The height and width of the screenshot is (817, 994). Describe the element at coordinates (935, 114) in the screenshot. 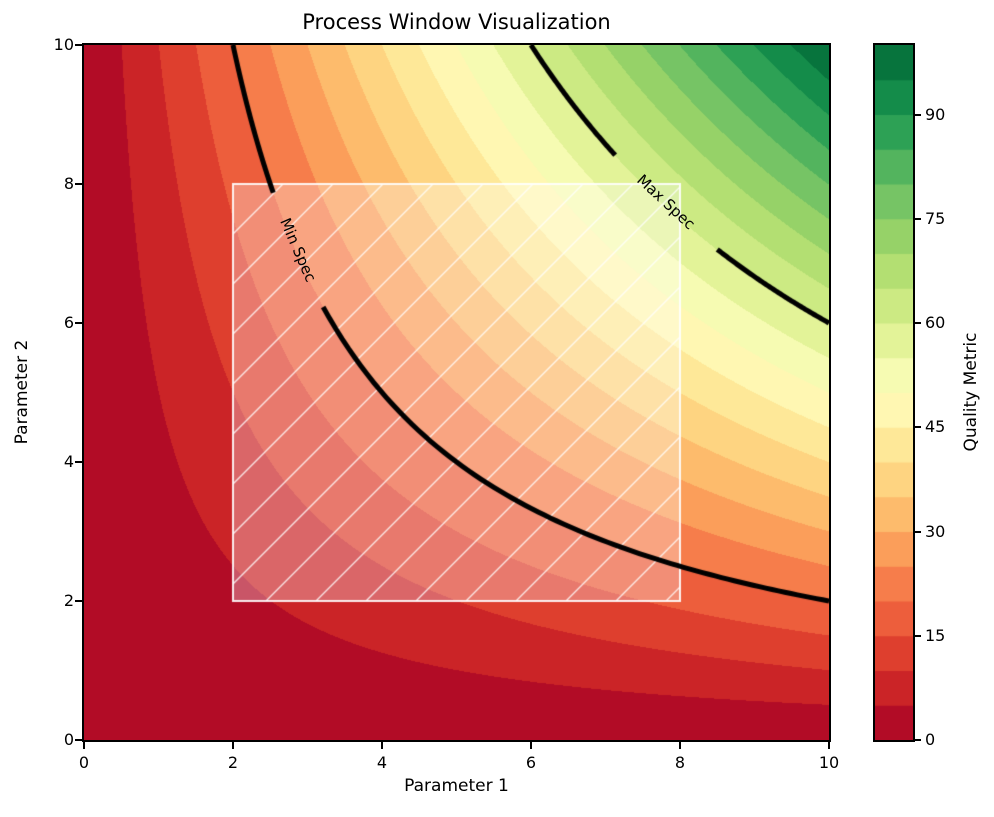

I see `colorbar-tick-label: 90` at that location.